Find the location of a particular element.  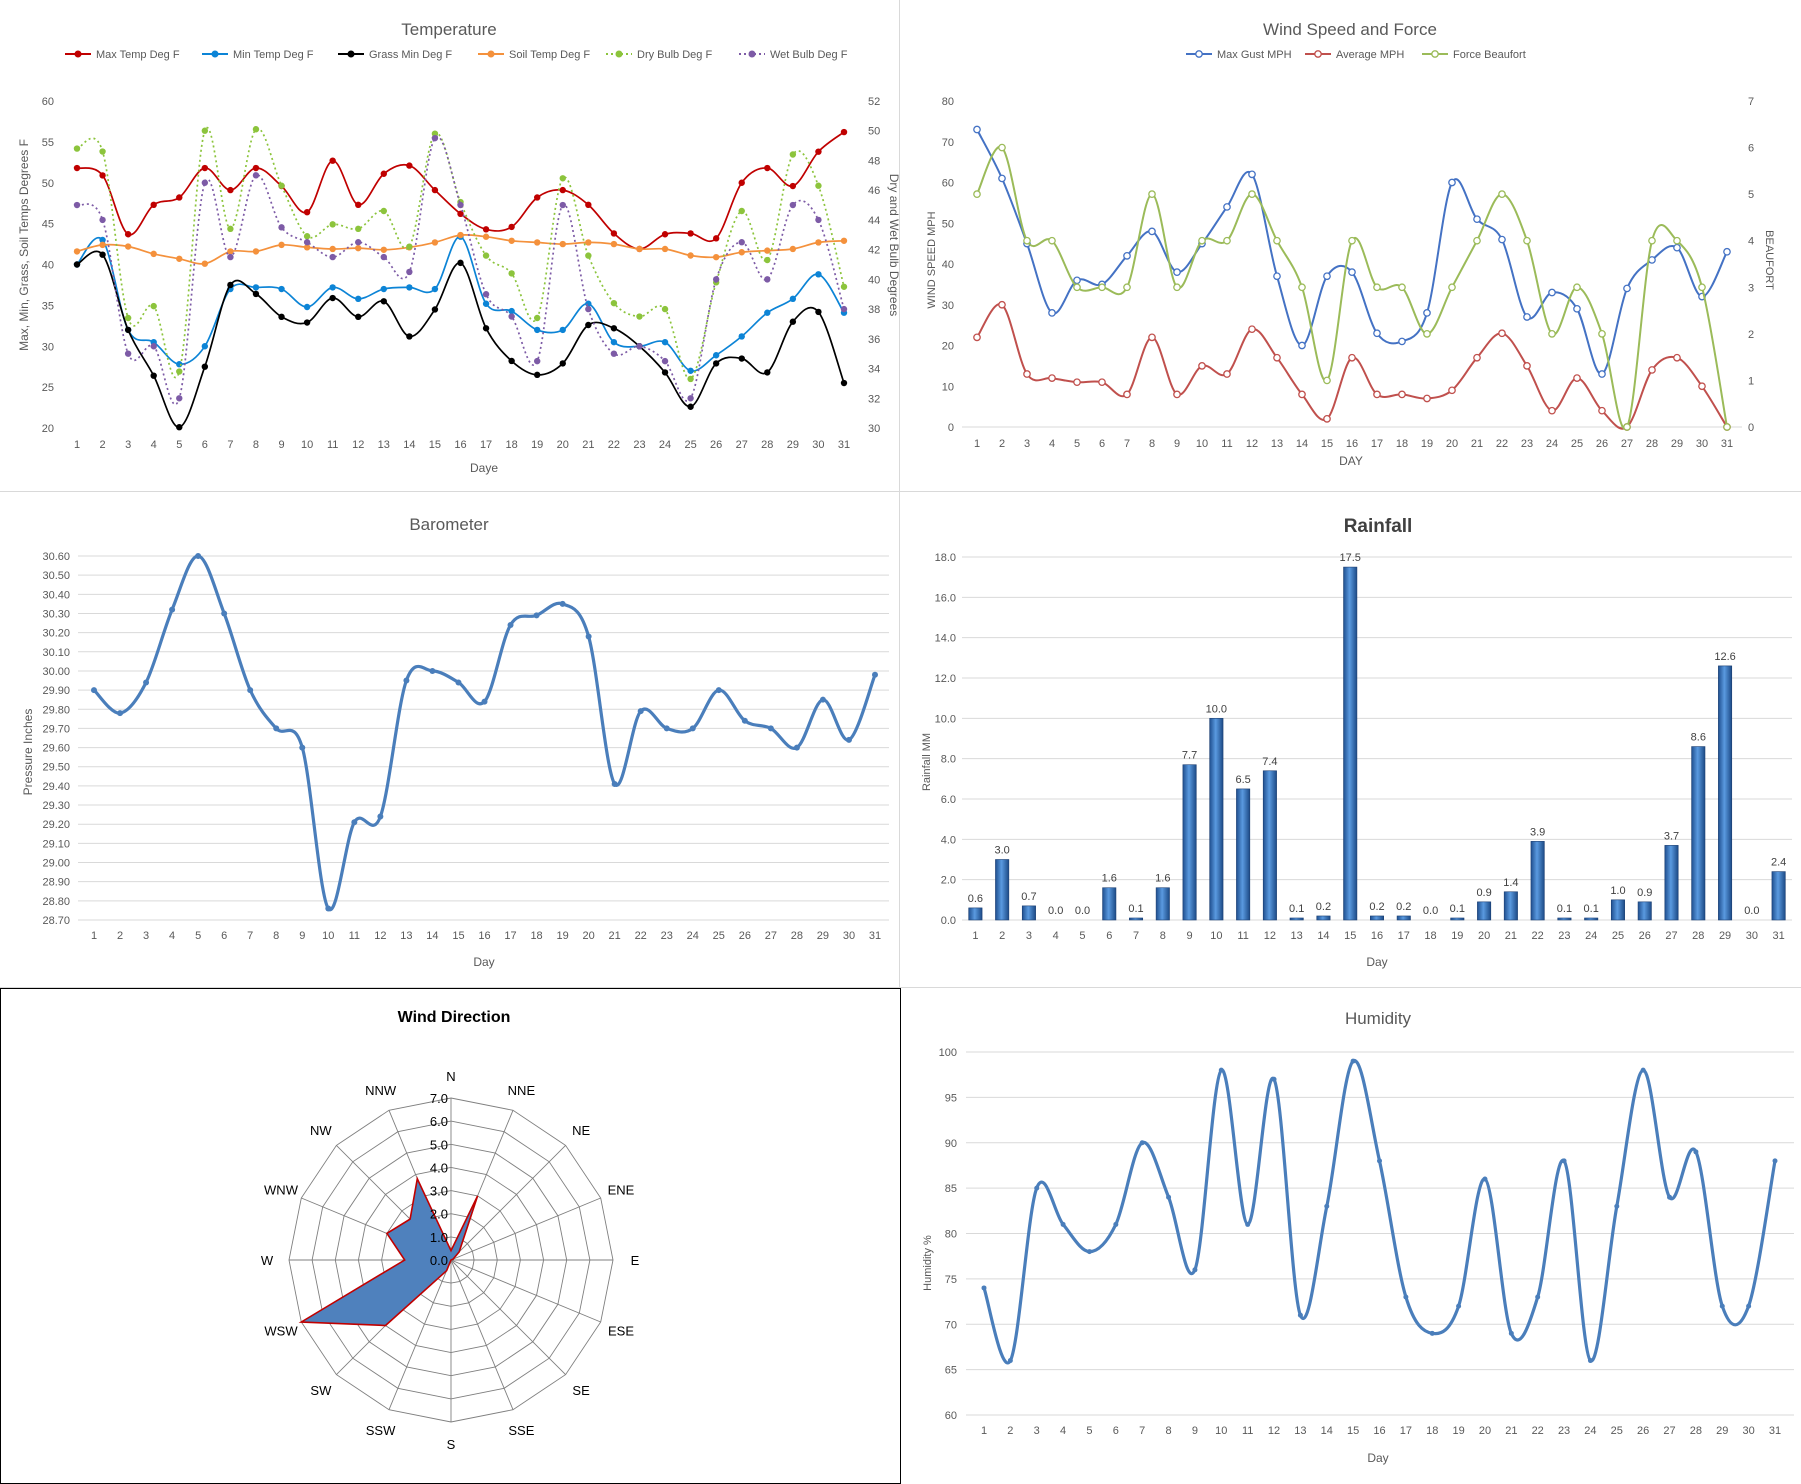

direction-label: NNW is located at coordinates (381, 1090).